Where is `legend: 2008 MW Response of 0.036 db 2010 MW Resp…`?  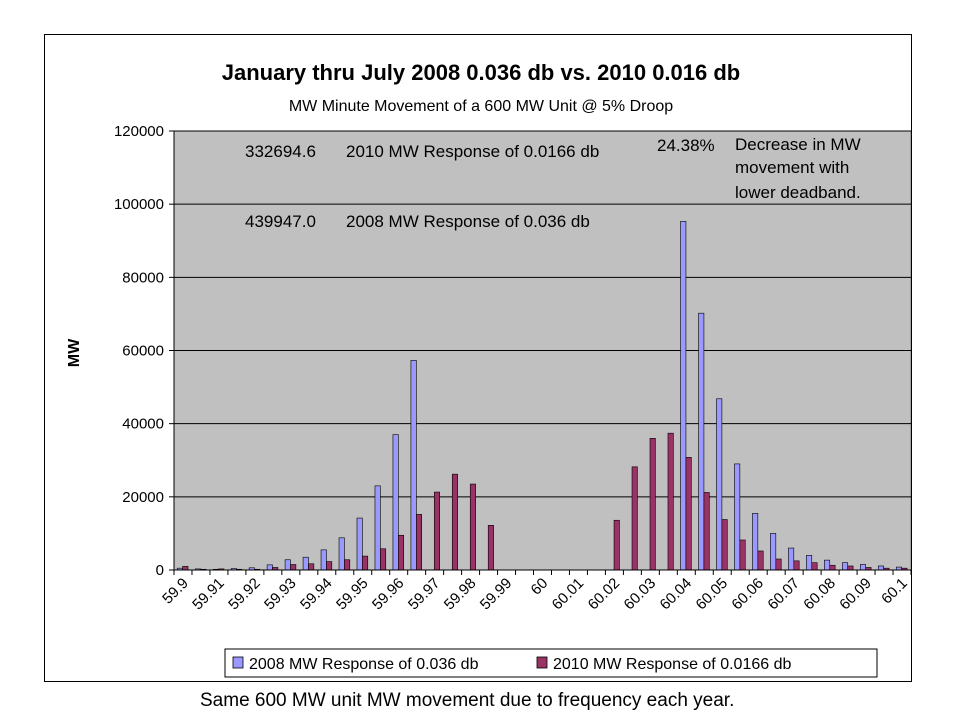
legend: 2008 MW Response of 0.036 db 2010 MW Resp… is located at coordinates (551, 663).